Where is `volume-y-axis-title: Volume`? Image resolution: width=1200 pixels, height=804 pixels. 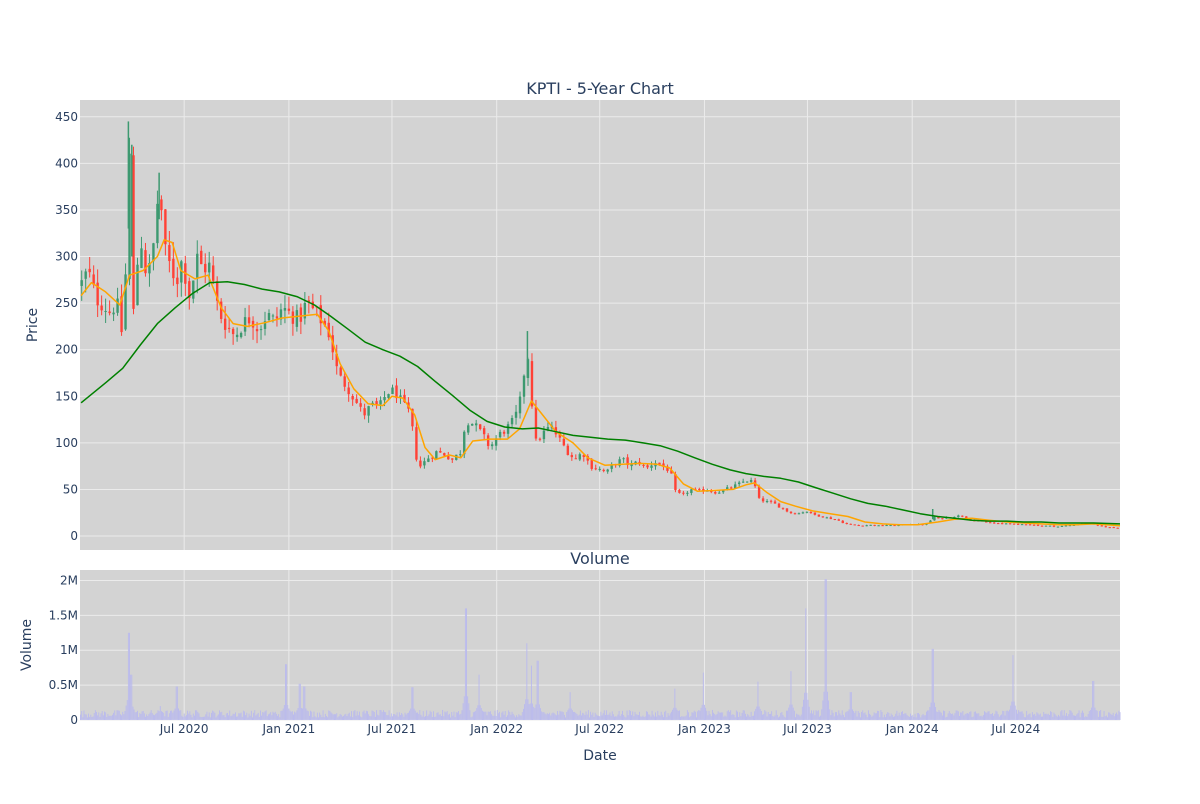
volume-y-axis-title: Volume is located at coordinates (27, 645).